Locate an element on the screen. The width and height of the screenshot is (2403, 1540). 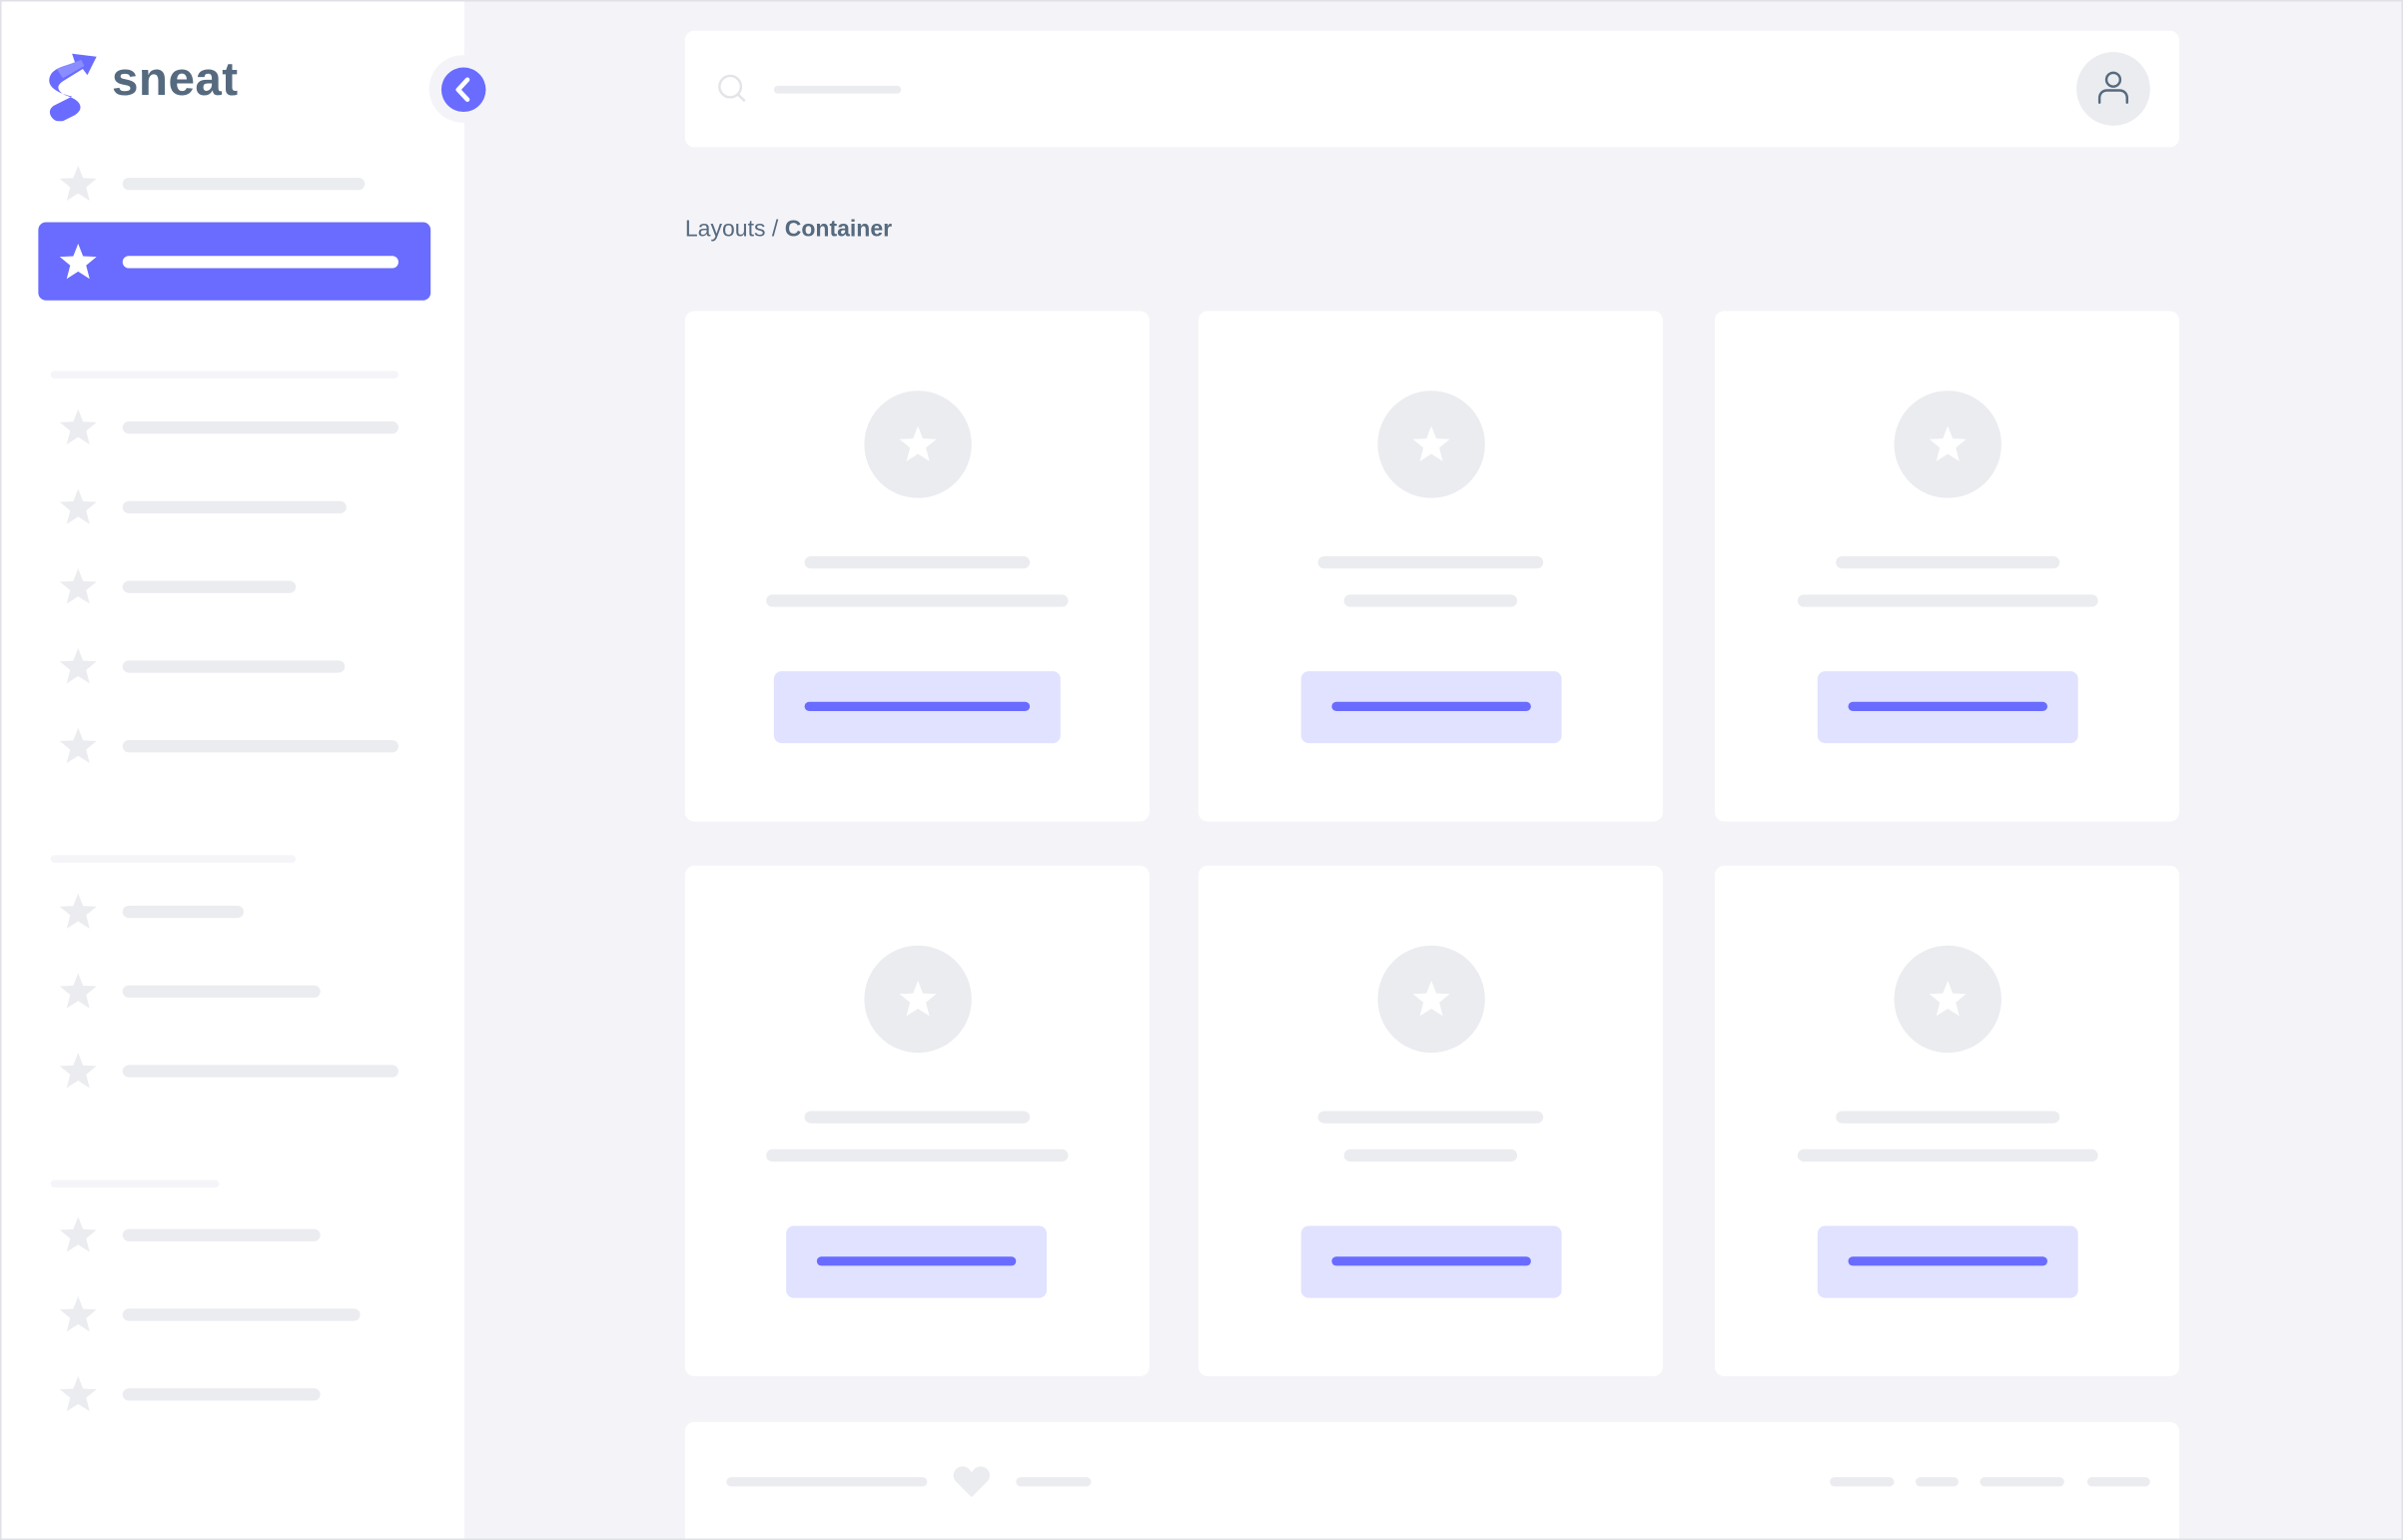
user-avatar-button is located at coordinates (2113, 89).